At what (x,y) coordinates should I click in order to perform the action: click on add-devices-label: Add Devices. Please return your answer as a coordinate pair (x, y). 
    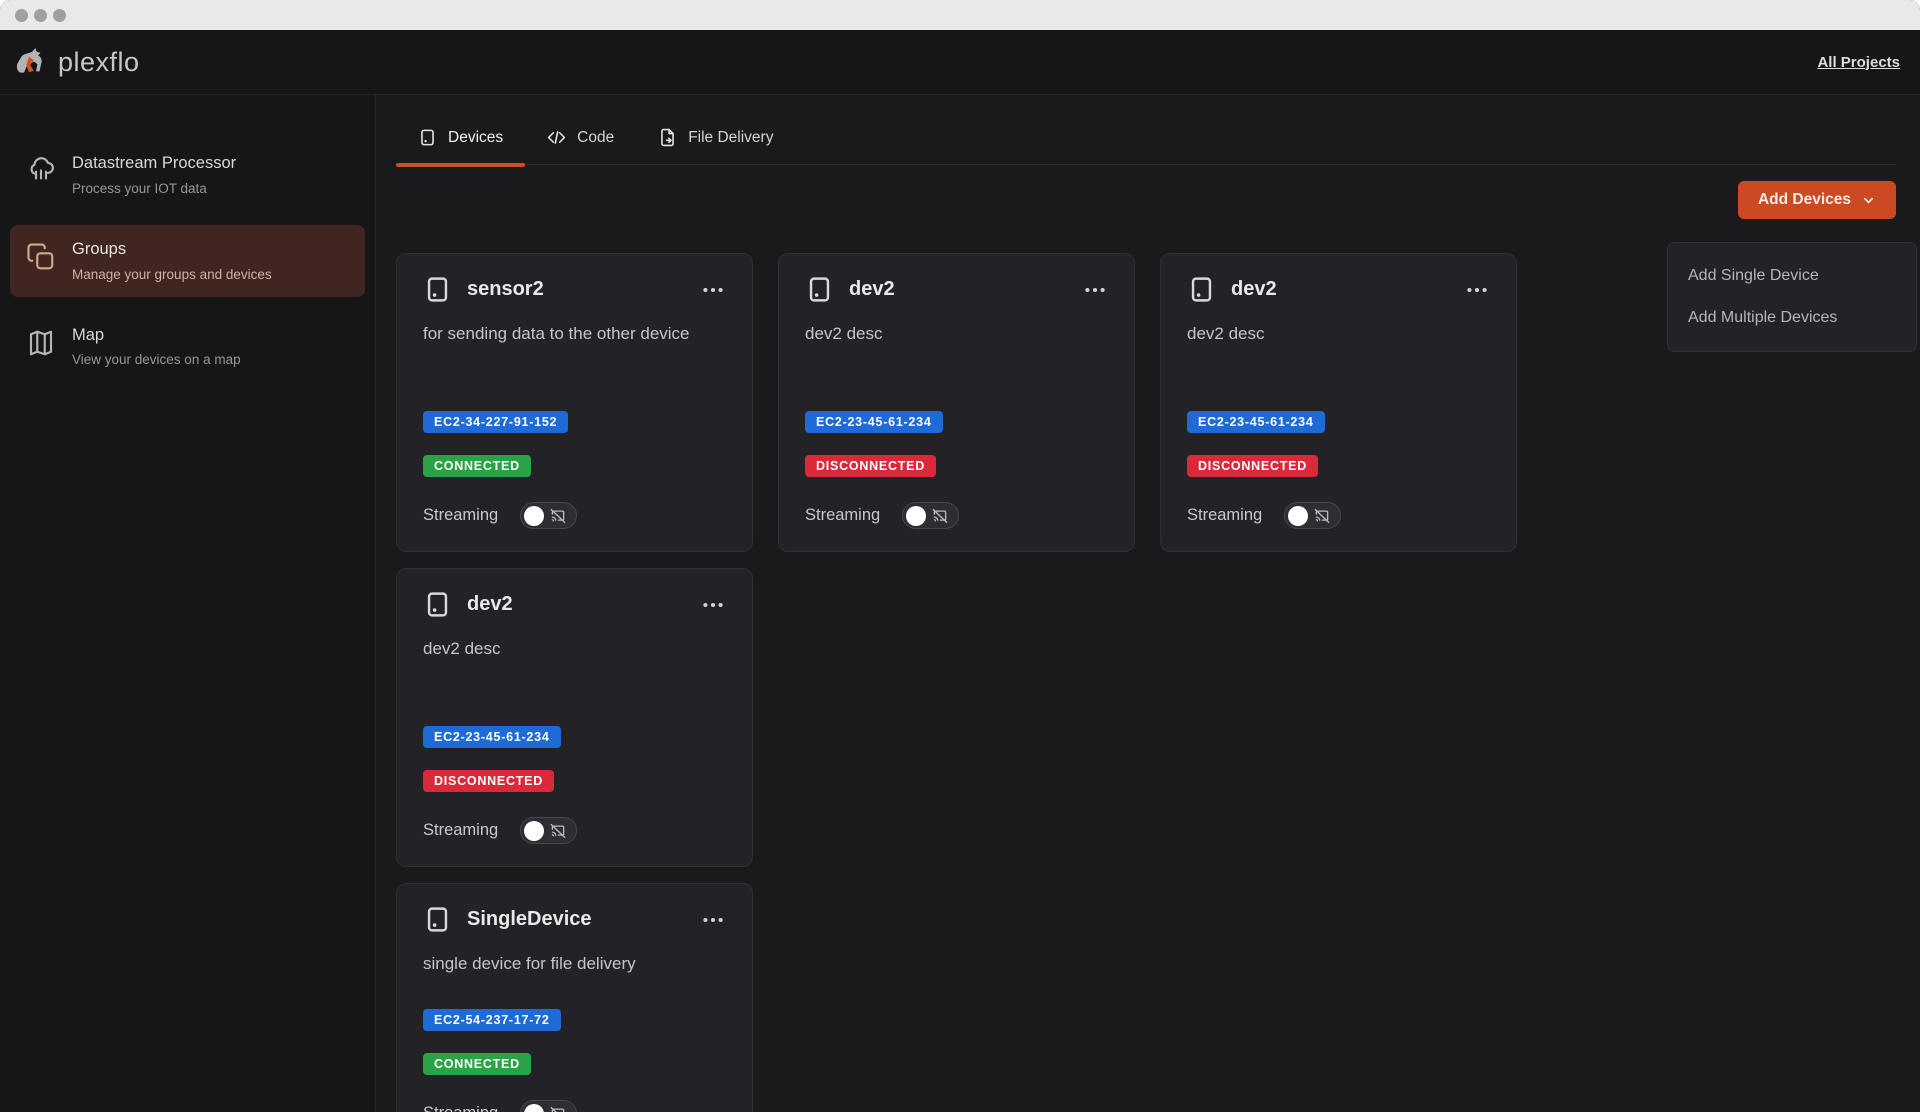
    Looking at the image, I should click on (1804, 199).